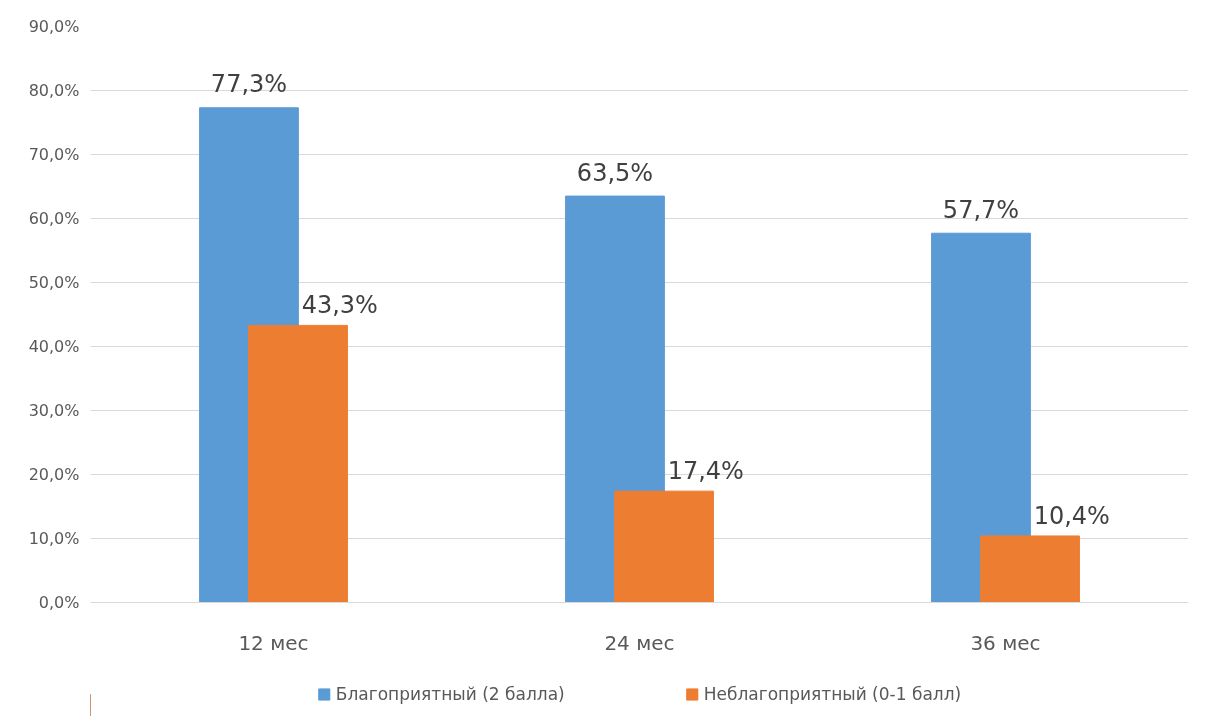 The image size is (1208, 722). I want to click on data-label: 10,4%, so click(1071, 515).